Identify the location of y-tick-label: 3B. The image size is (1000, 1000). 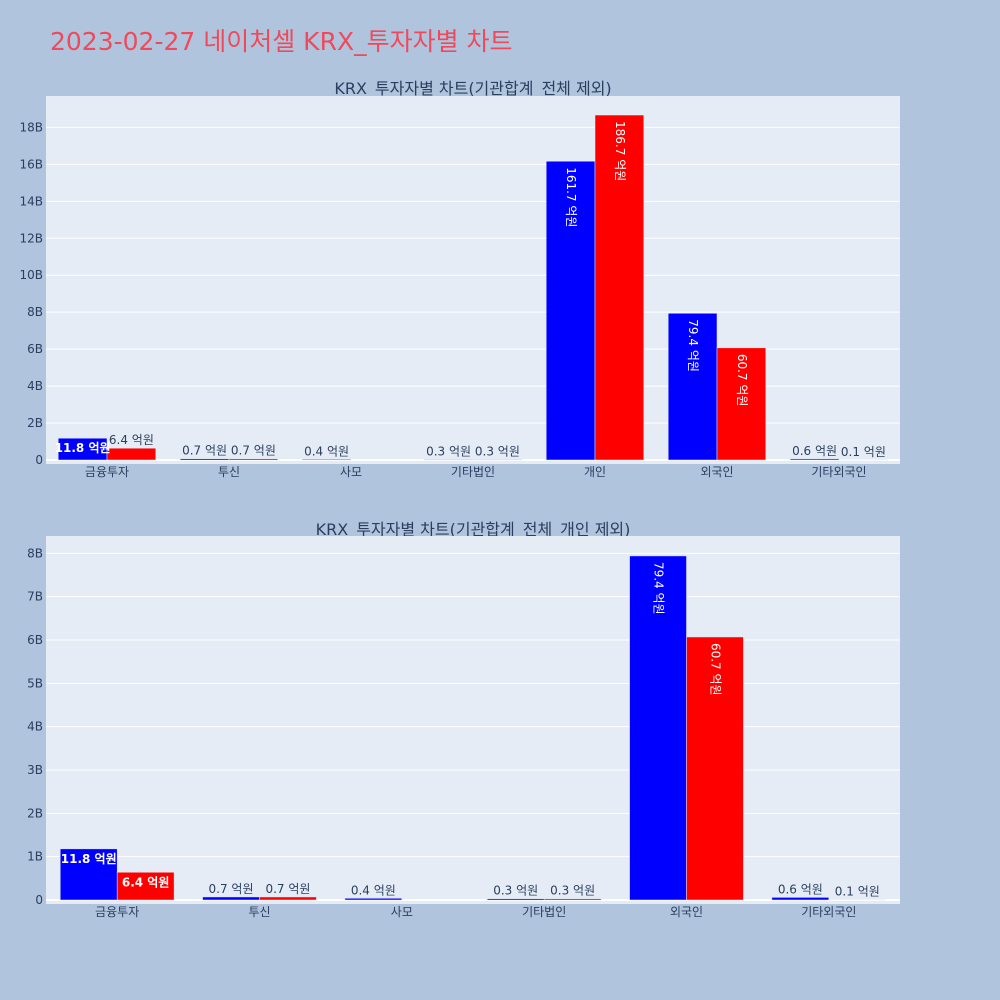
(35, 770).